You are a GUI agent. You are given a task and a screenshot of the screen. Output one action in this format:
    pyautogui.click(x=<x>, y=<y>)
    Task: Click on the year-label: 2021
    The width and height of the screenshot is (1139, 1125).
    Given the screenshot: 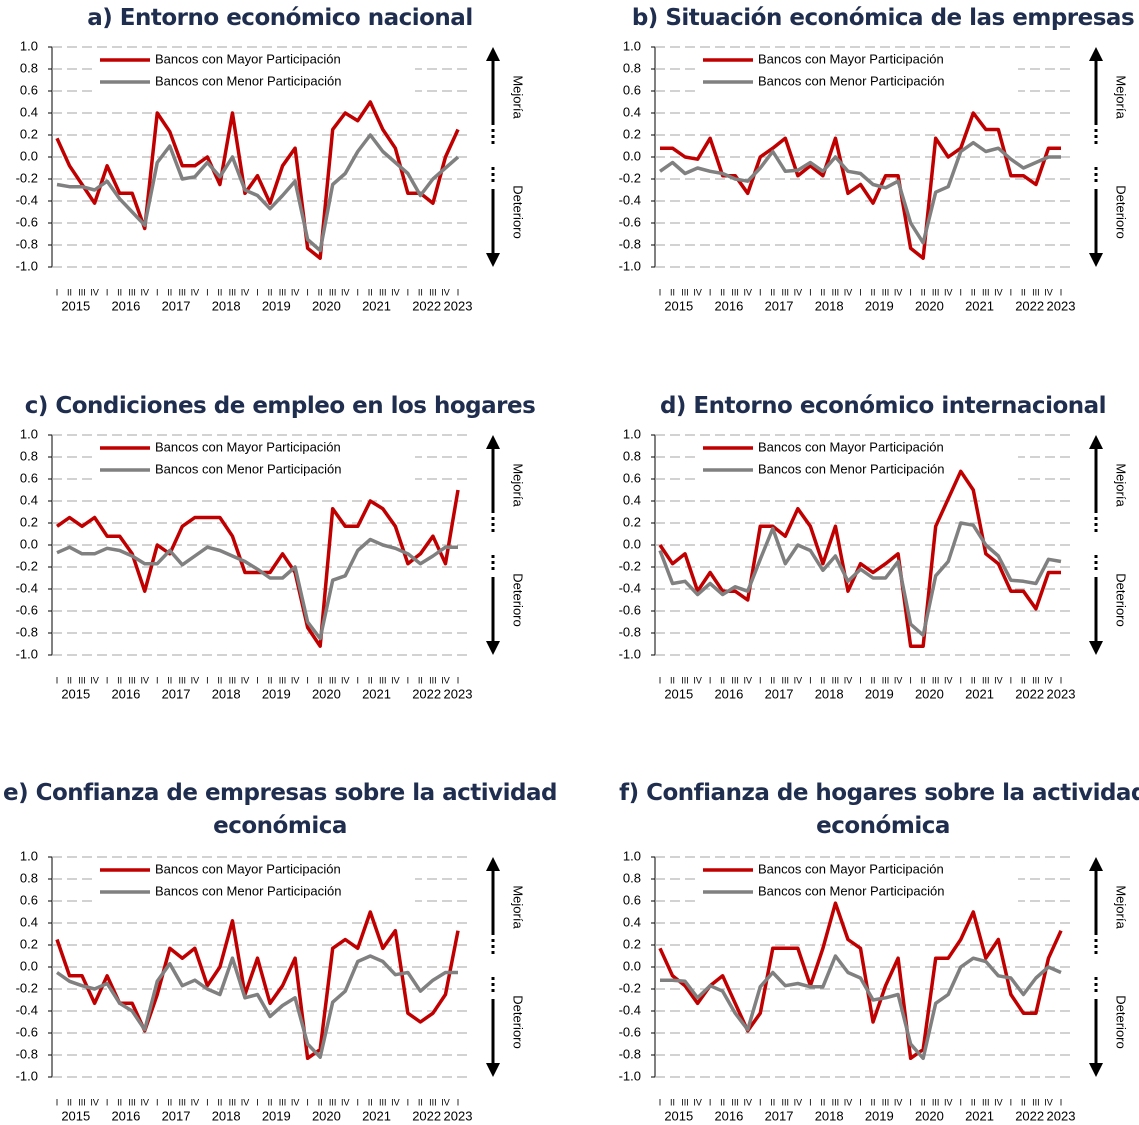 What is the action you would take?
    pyautogui.click(x=979, y=1115)
    